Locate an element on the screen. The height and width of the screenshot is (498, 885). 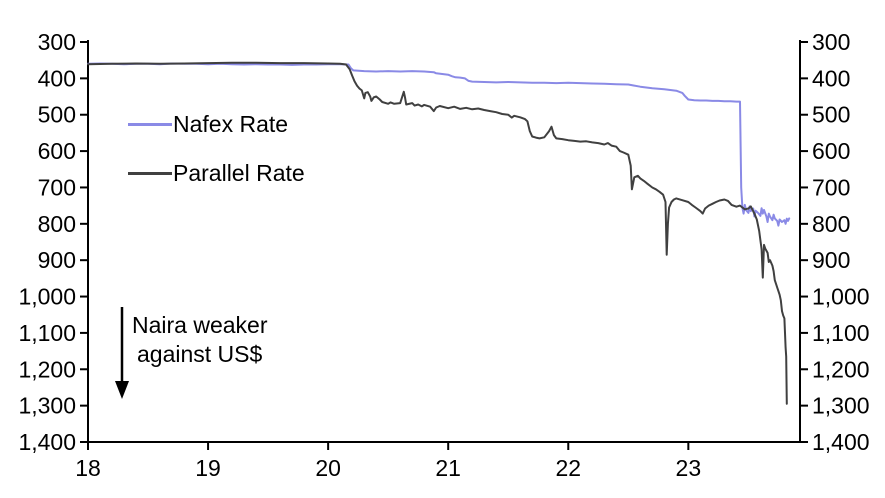
y-axis-label-left: 1,100 is located at coordinates (47, 333).